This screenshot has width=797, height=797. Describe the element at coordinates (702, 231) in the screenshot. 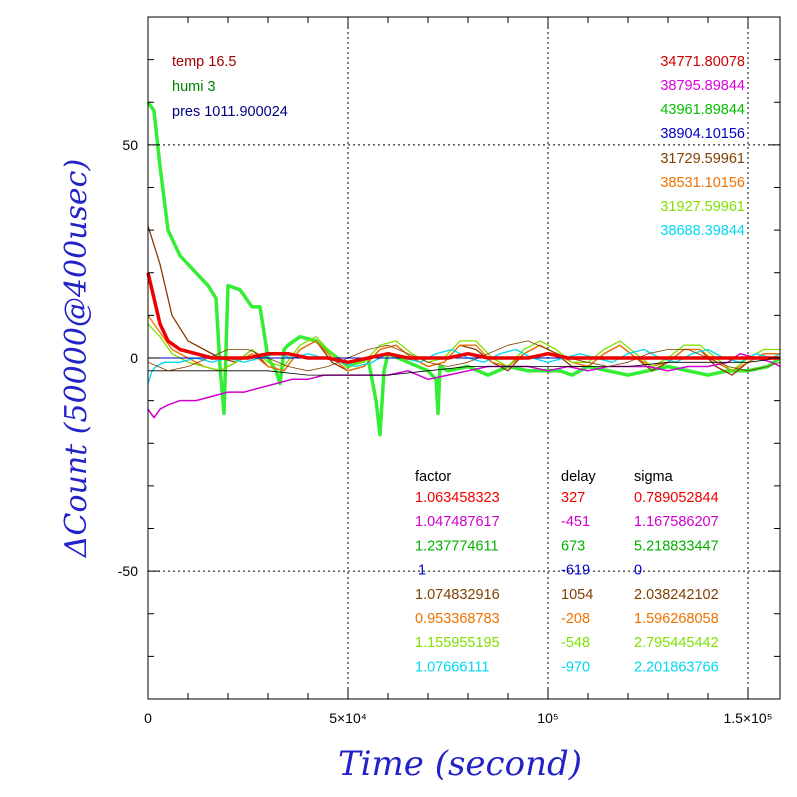

I see `mean-value: 38688.39844` at that location.